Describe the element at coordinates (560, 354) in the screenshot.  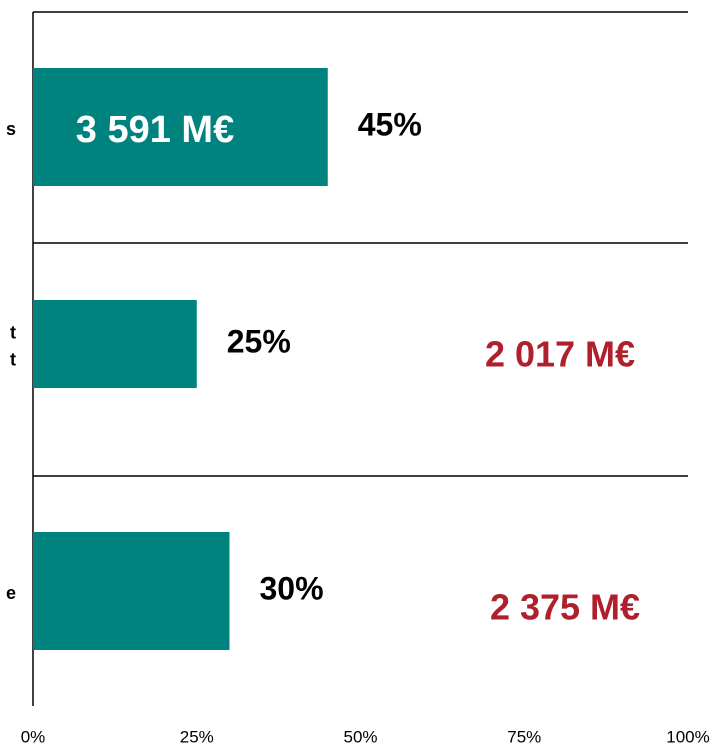
I see `amount-annotation: 2 017 M€` at that location.